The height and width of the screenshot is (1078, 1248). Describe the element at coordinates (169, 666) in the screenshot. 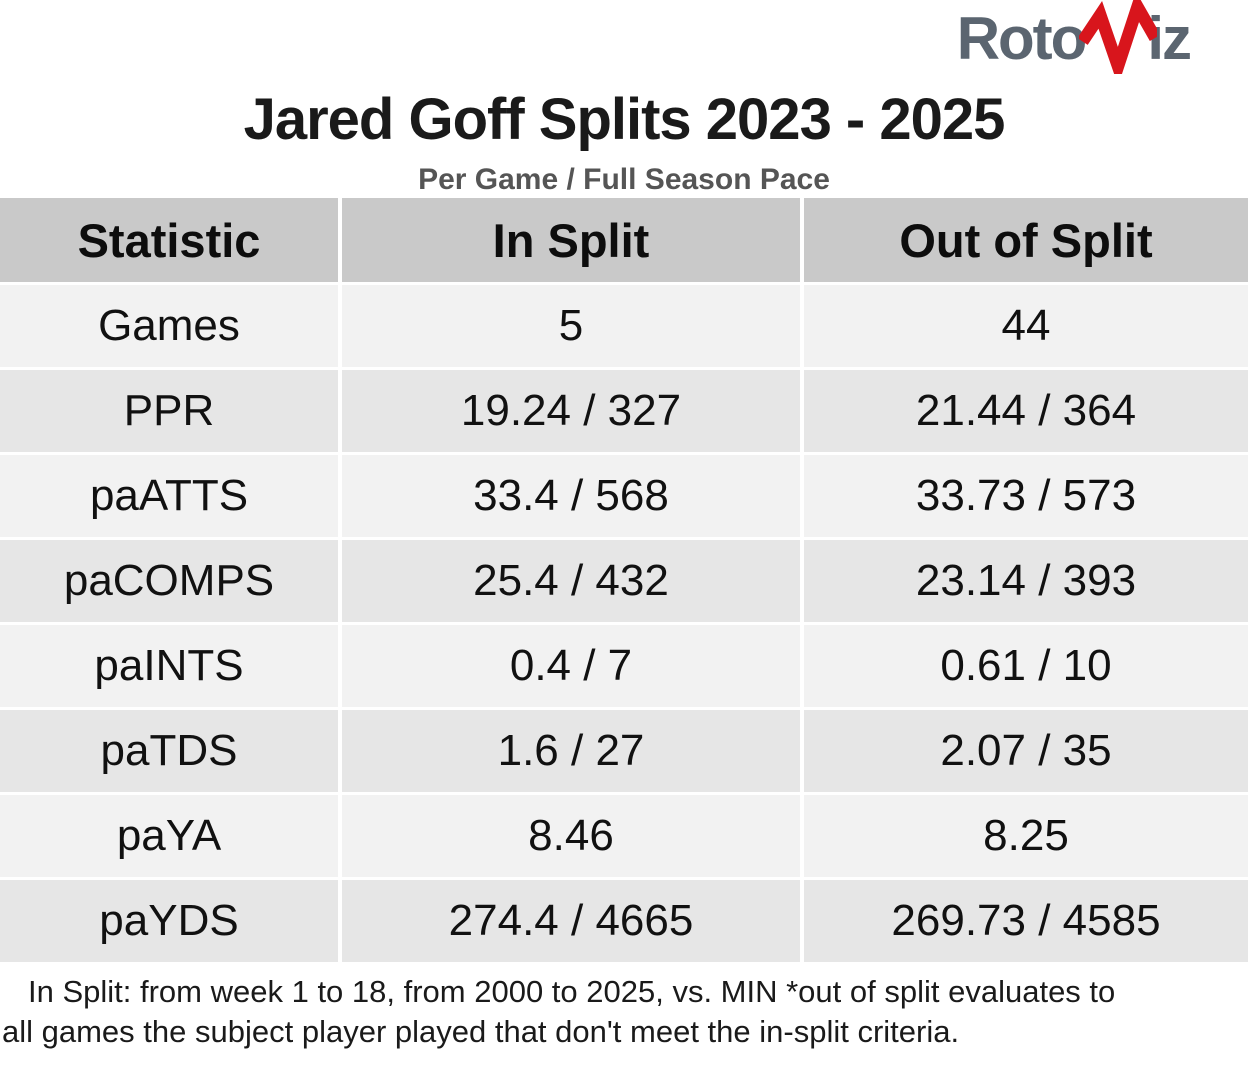

I see `row-paints-stat: paINTS` at that location.